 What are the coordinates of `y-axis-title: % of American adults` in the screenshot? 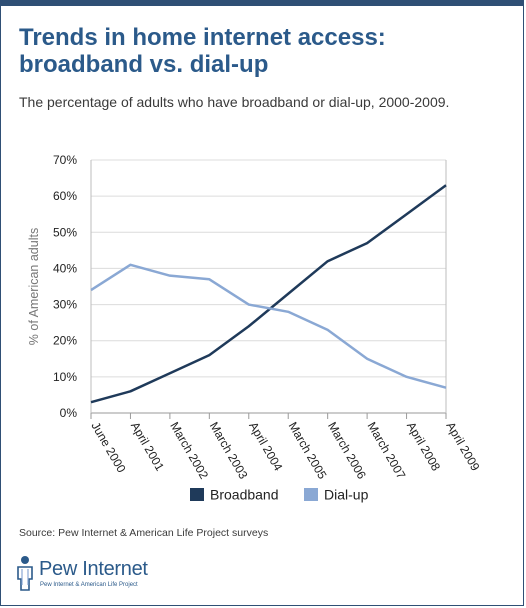 It's located at (34, 286).